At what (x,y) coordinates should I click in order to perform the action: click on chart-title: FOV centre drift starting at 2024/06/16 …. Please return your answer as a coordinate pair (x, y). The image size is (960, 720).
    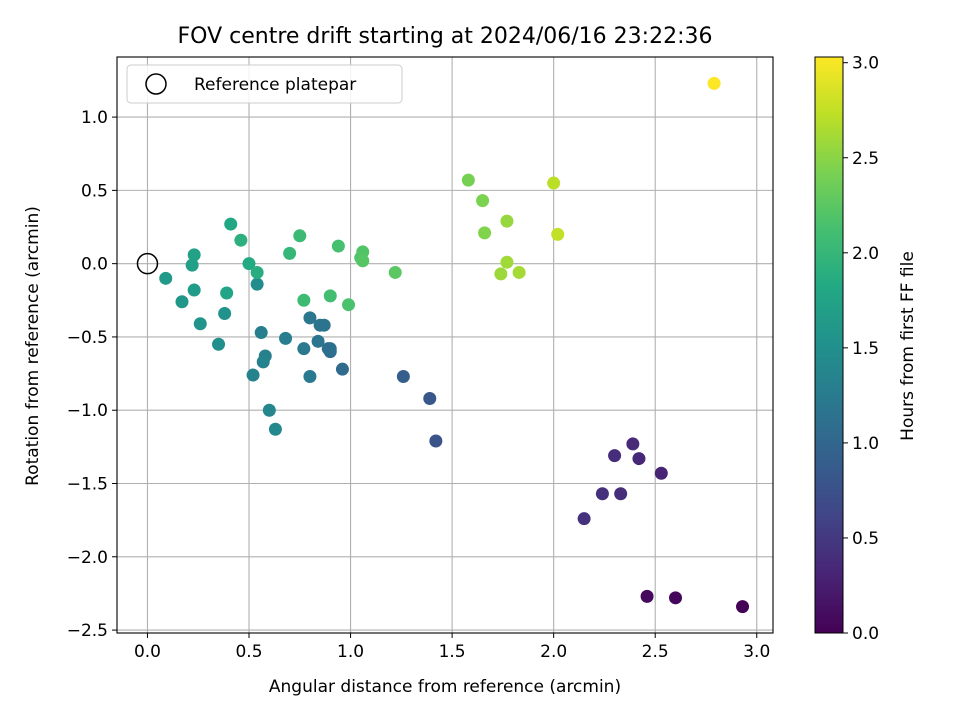
    Looking at the image, I should click on (445, 36).